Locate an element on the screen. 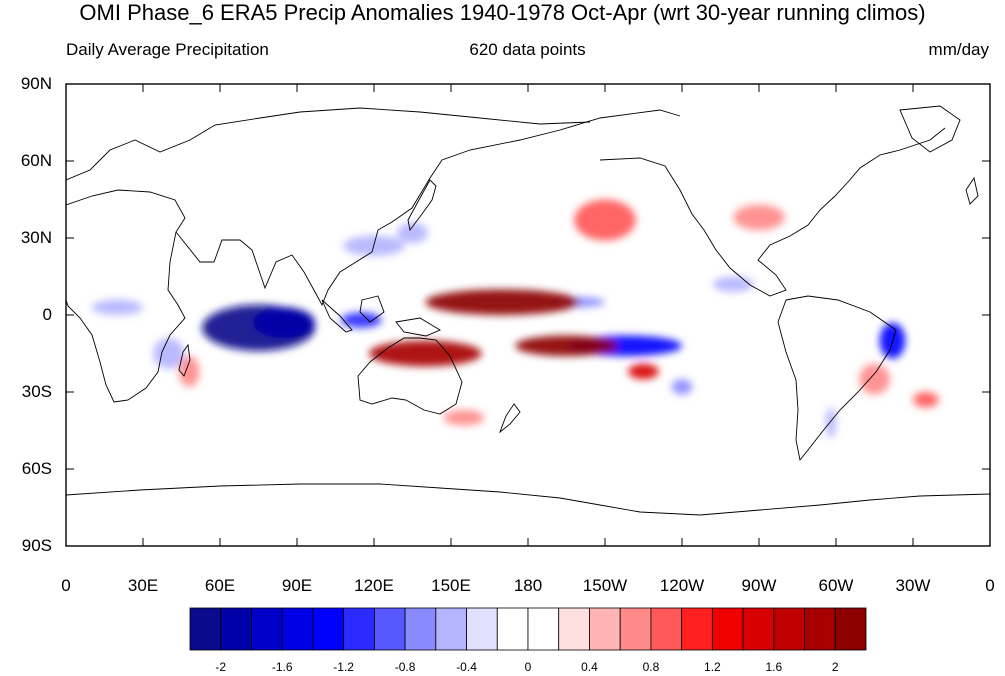 The image size is (1005, 676). subtitle-variable: Daily Average Precipitation is located at coordinates (167, 49).